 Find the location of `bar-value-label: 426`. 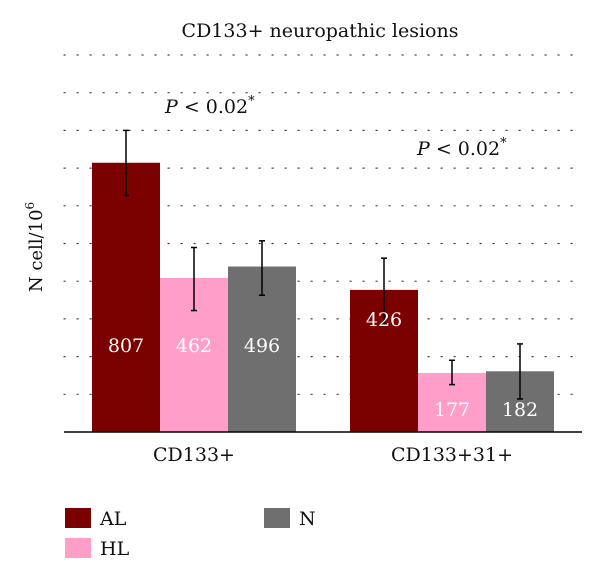

bar-value-label: 426 is located at coordinates (384, 320).